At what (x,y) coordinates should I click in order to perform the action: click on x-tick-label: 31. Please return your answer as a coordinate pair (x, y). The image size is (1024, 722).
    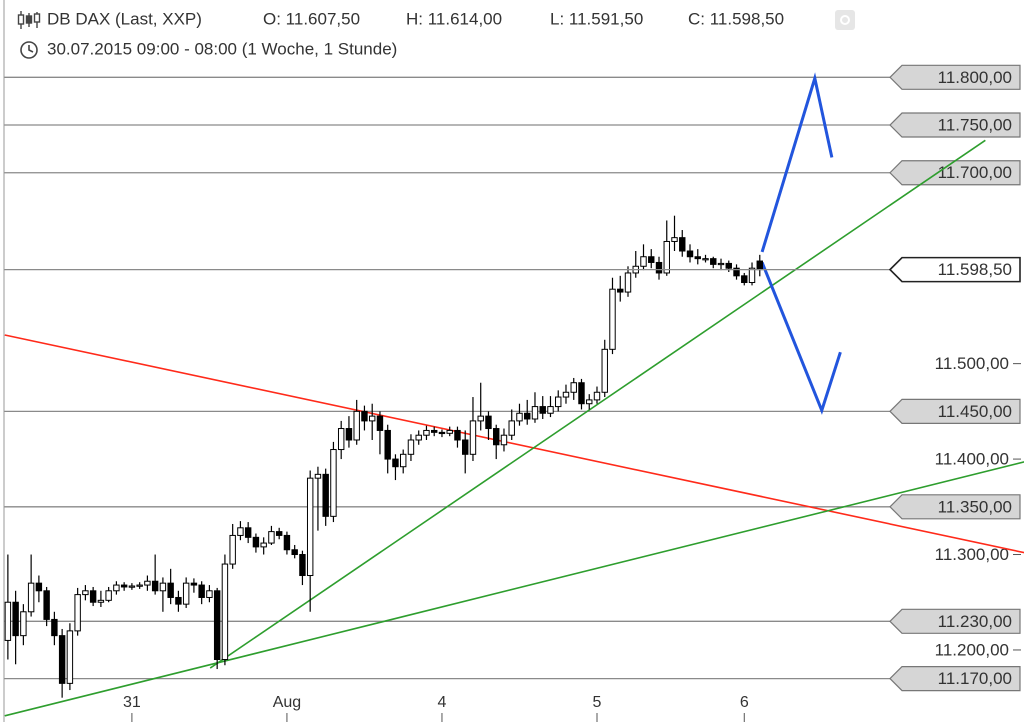
    Looking at the image, I should click on (132, 702).